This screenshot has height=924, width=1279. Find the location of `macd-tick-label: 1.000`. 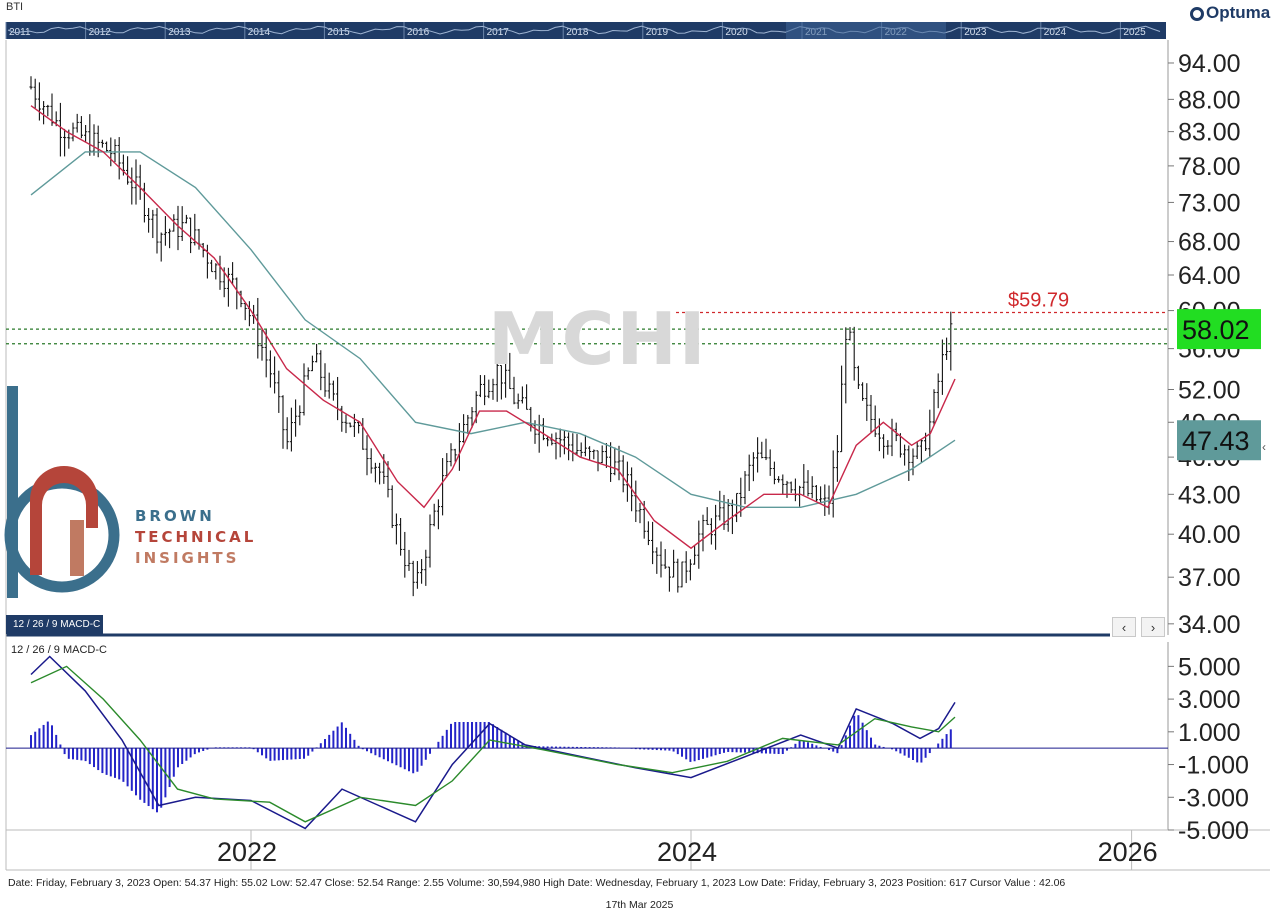

macd-tick-label: 1.000 is located at coordinates (1209, 733).